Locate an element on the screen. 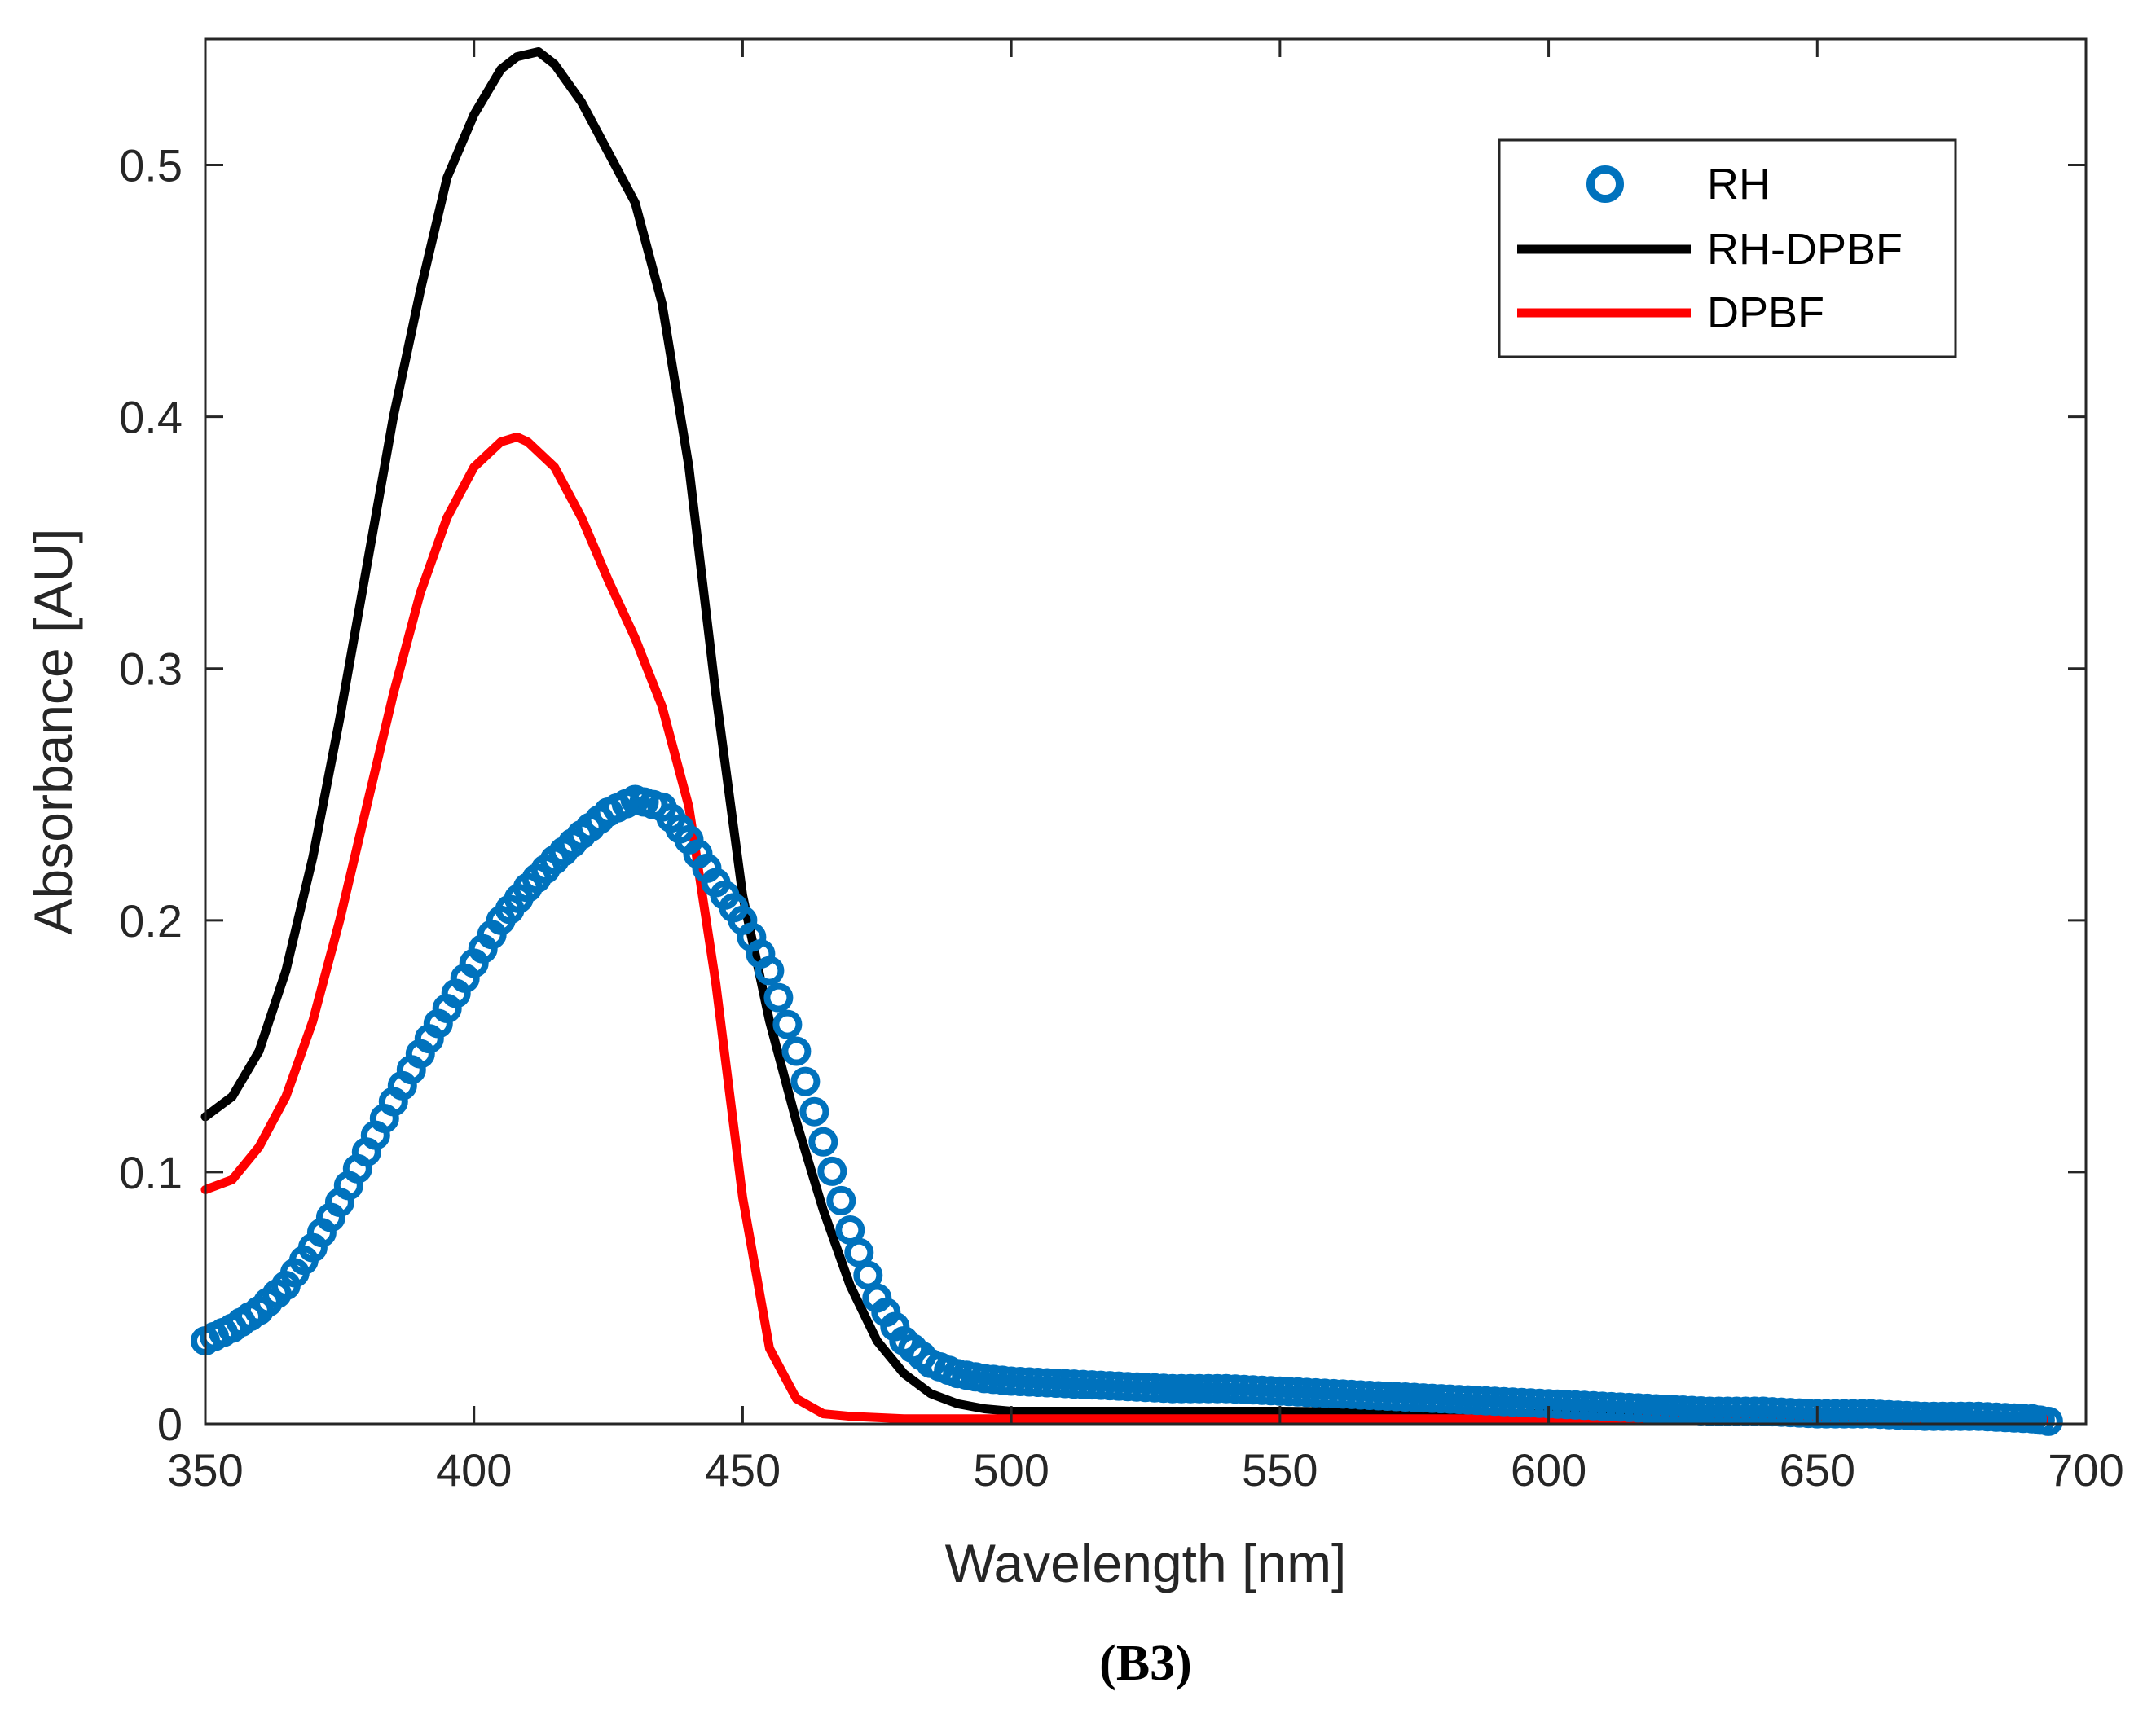  x-axis-title: Wavelength [nm] is located at coordinates (1146, 1563).